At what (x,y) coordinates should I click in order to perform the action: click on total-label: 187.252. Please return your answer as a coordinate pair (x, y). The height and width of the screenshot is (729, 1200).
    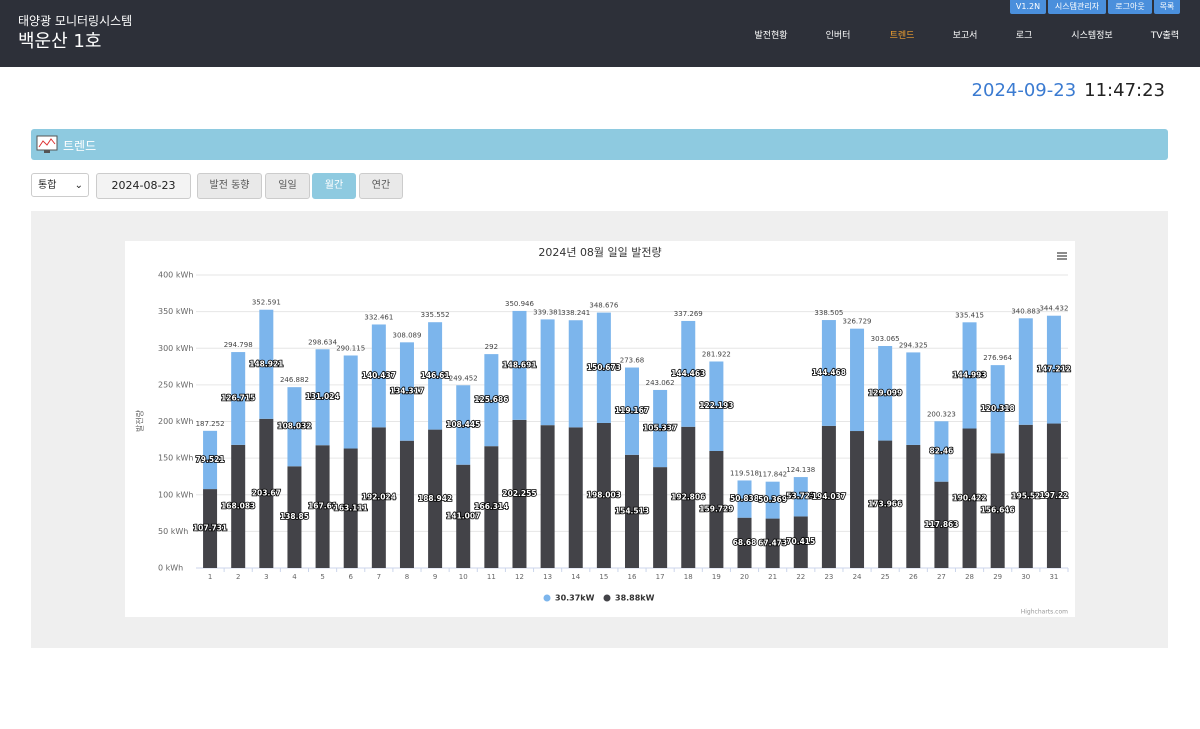
    Looking at the image, I should click on (210, 424).